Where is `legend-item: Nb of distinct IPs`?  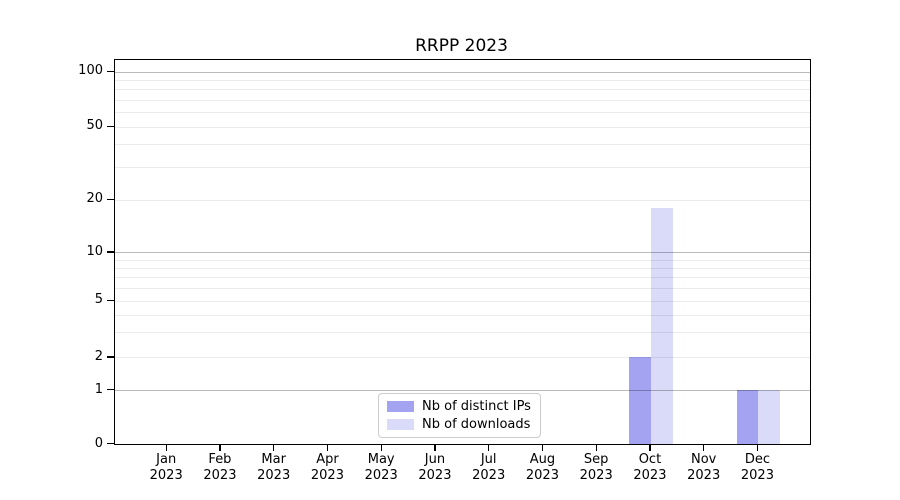
legend-item: Nb of distinct IPs is located at coordinates (459, 406).